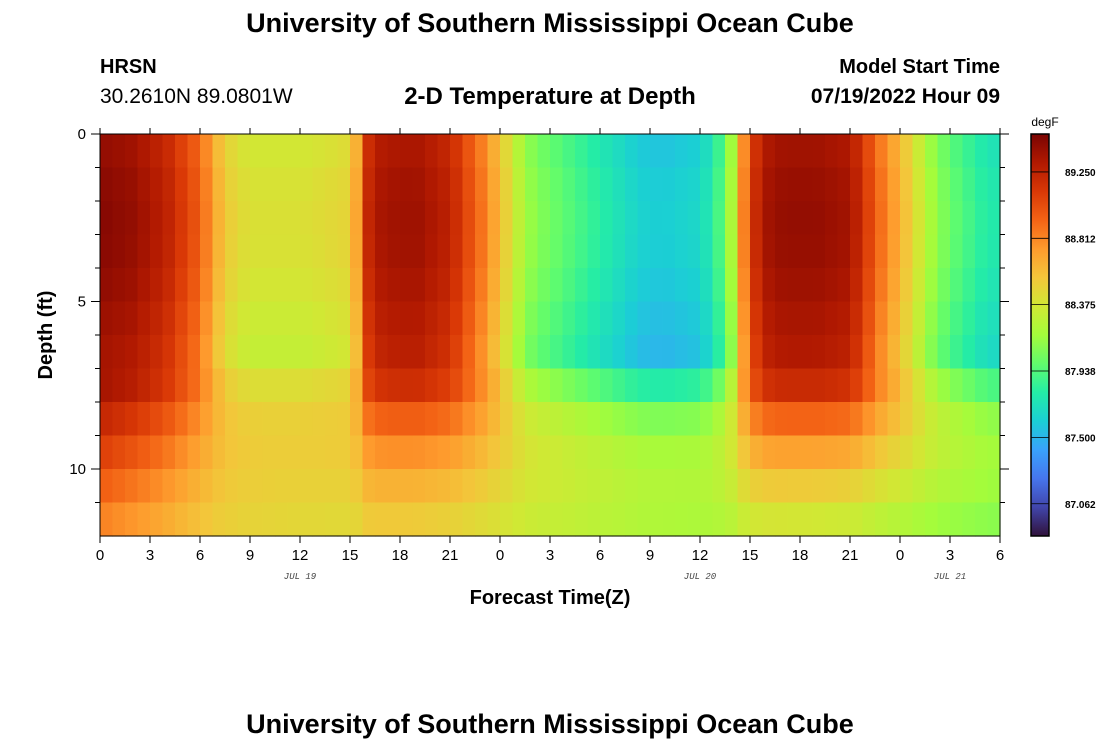  Describe the element at coordinates (800, 555) in the screenshot. I see `x-tick-label: 18` at that location.